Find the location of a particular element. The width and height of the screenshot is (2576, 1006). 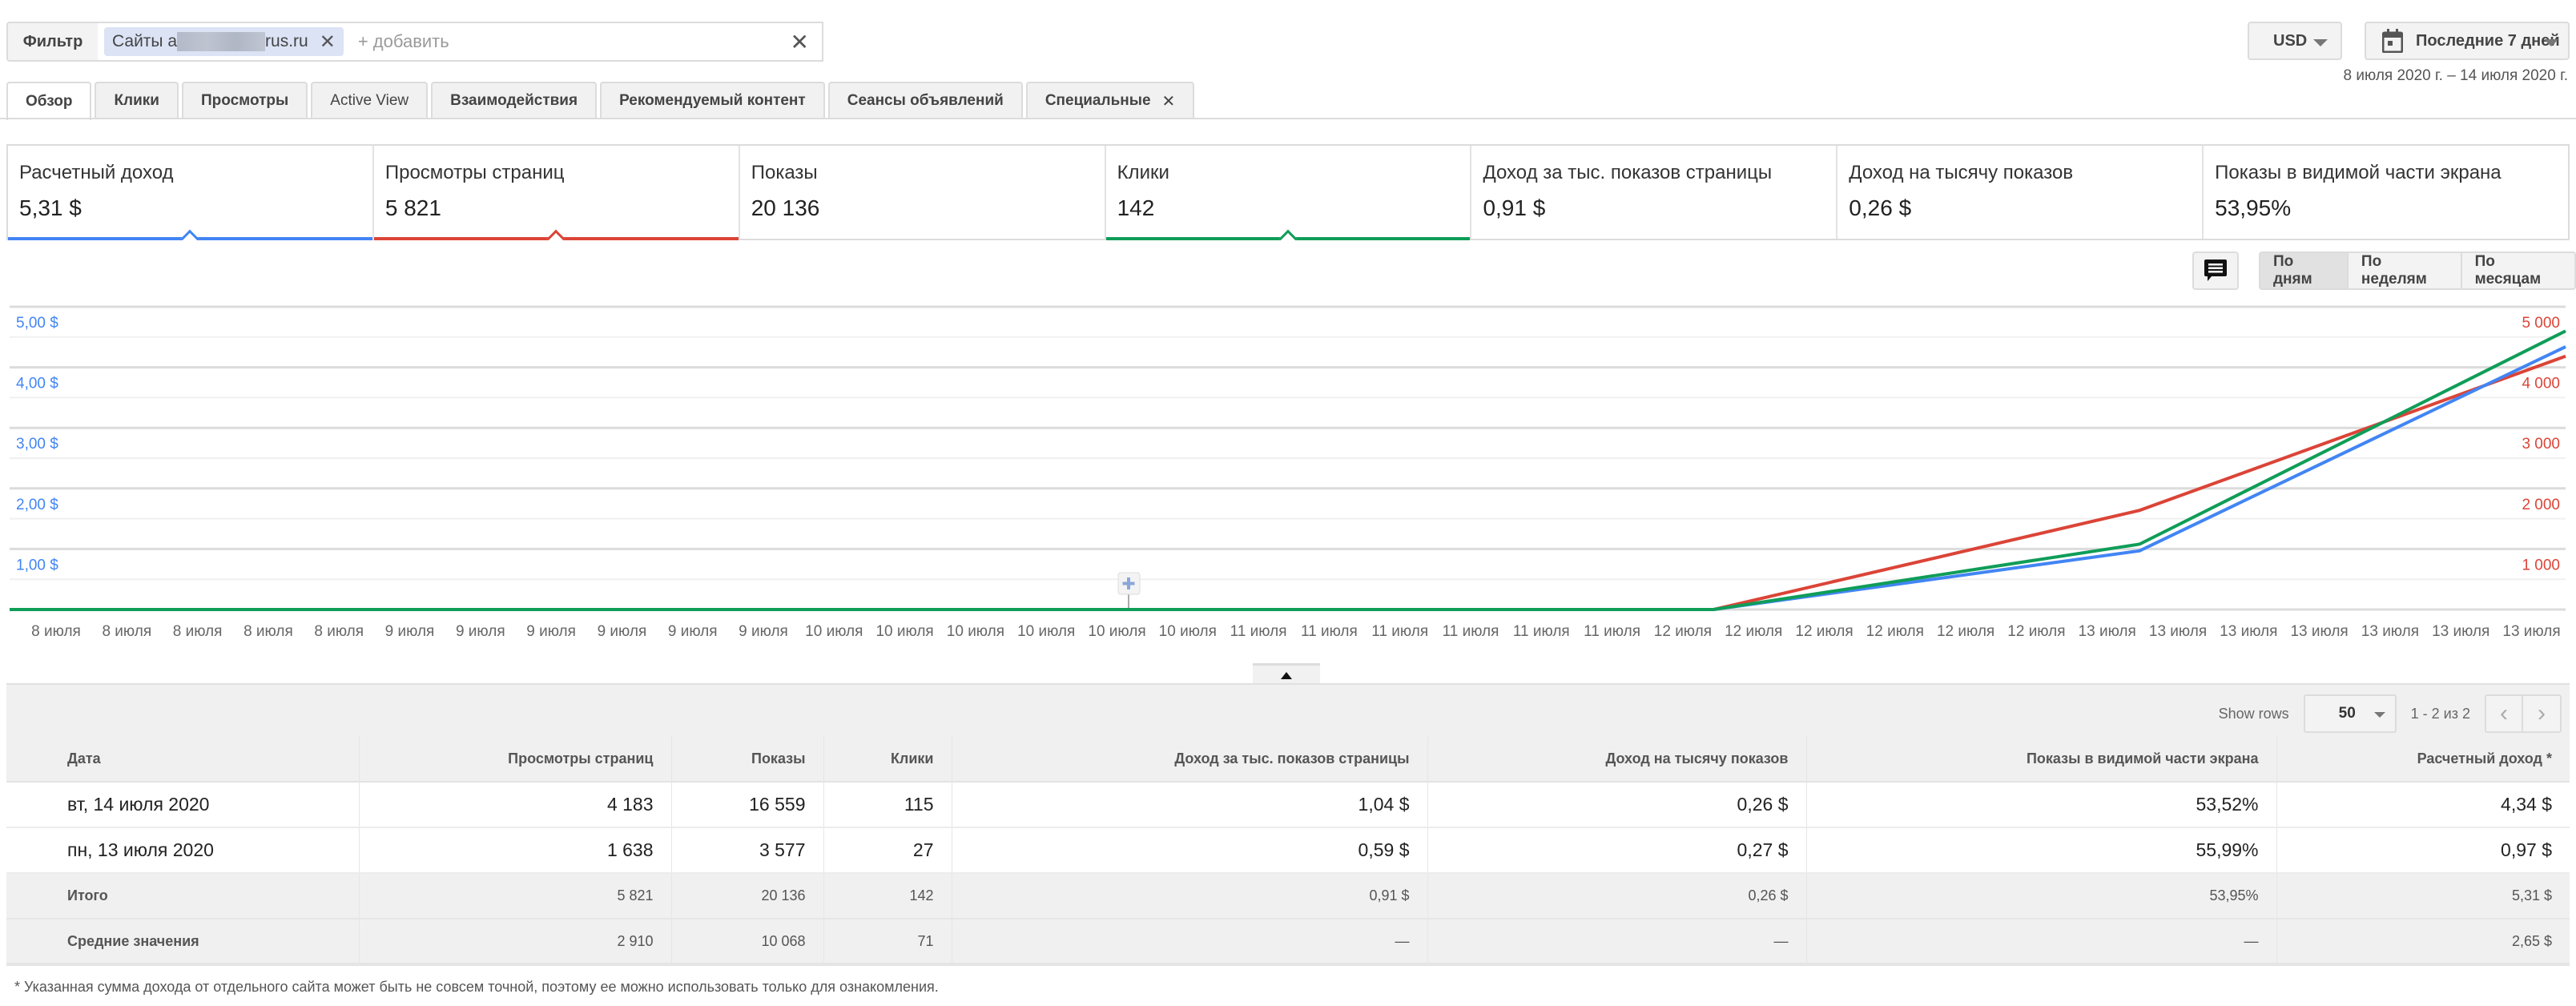

scorecard-value: 53,95% is located at coordinates (2253, 207).